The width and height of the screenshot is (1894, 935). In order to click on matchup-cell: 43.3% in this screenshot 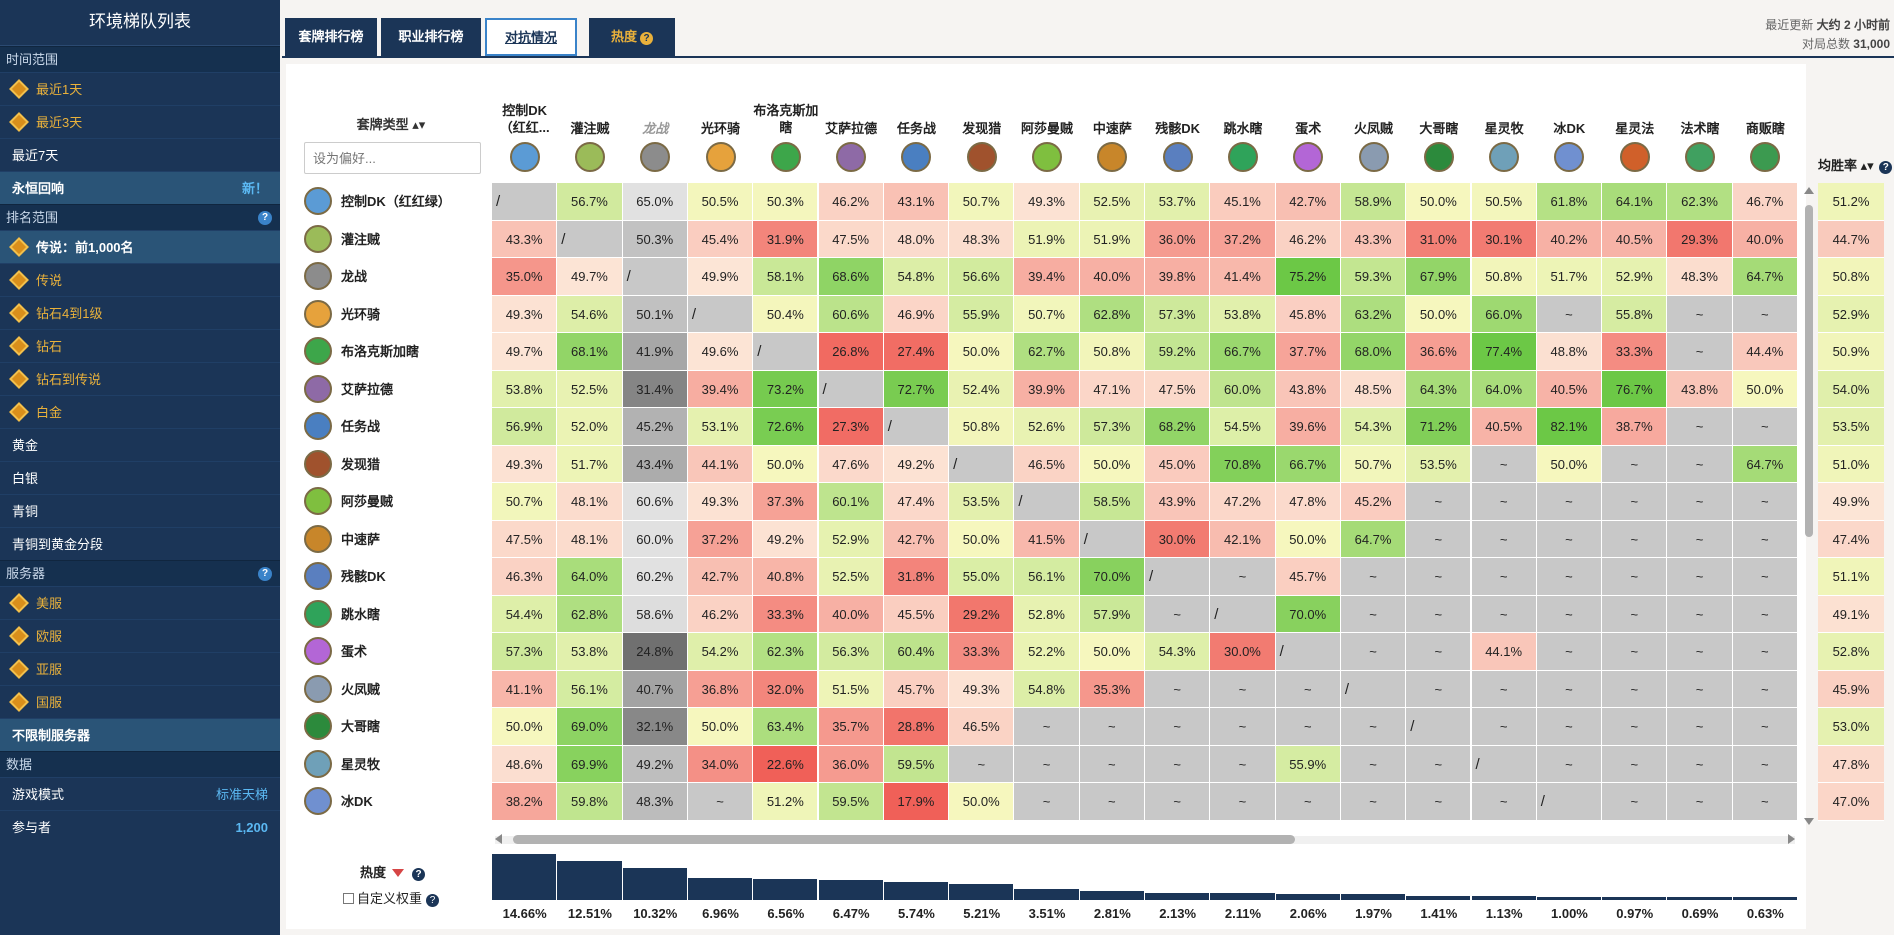, I will do `click(1373, 239)`.